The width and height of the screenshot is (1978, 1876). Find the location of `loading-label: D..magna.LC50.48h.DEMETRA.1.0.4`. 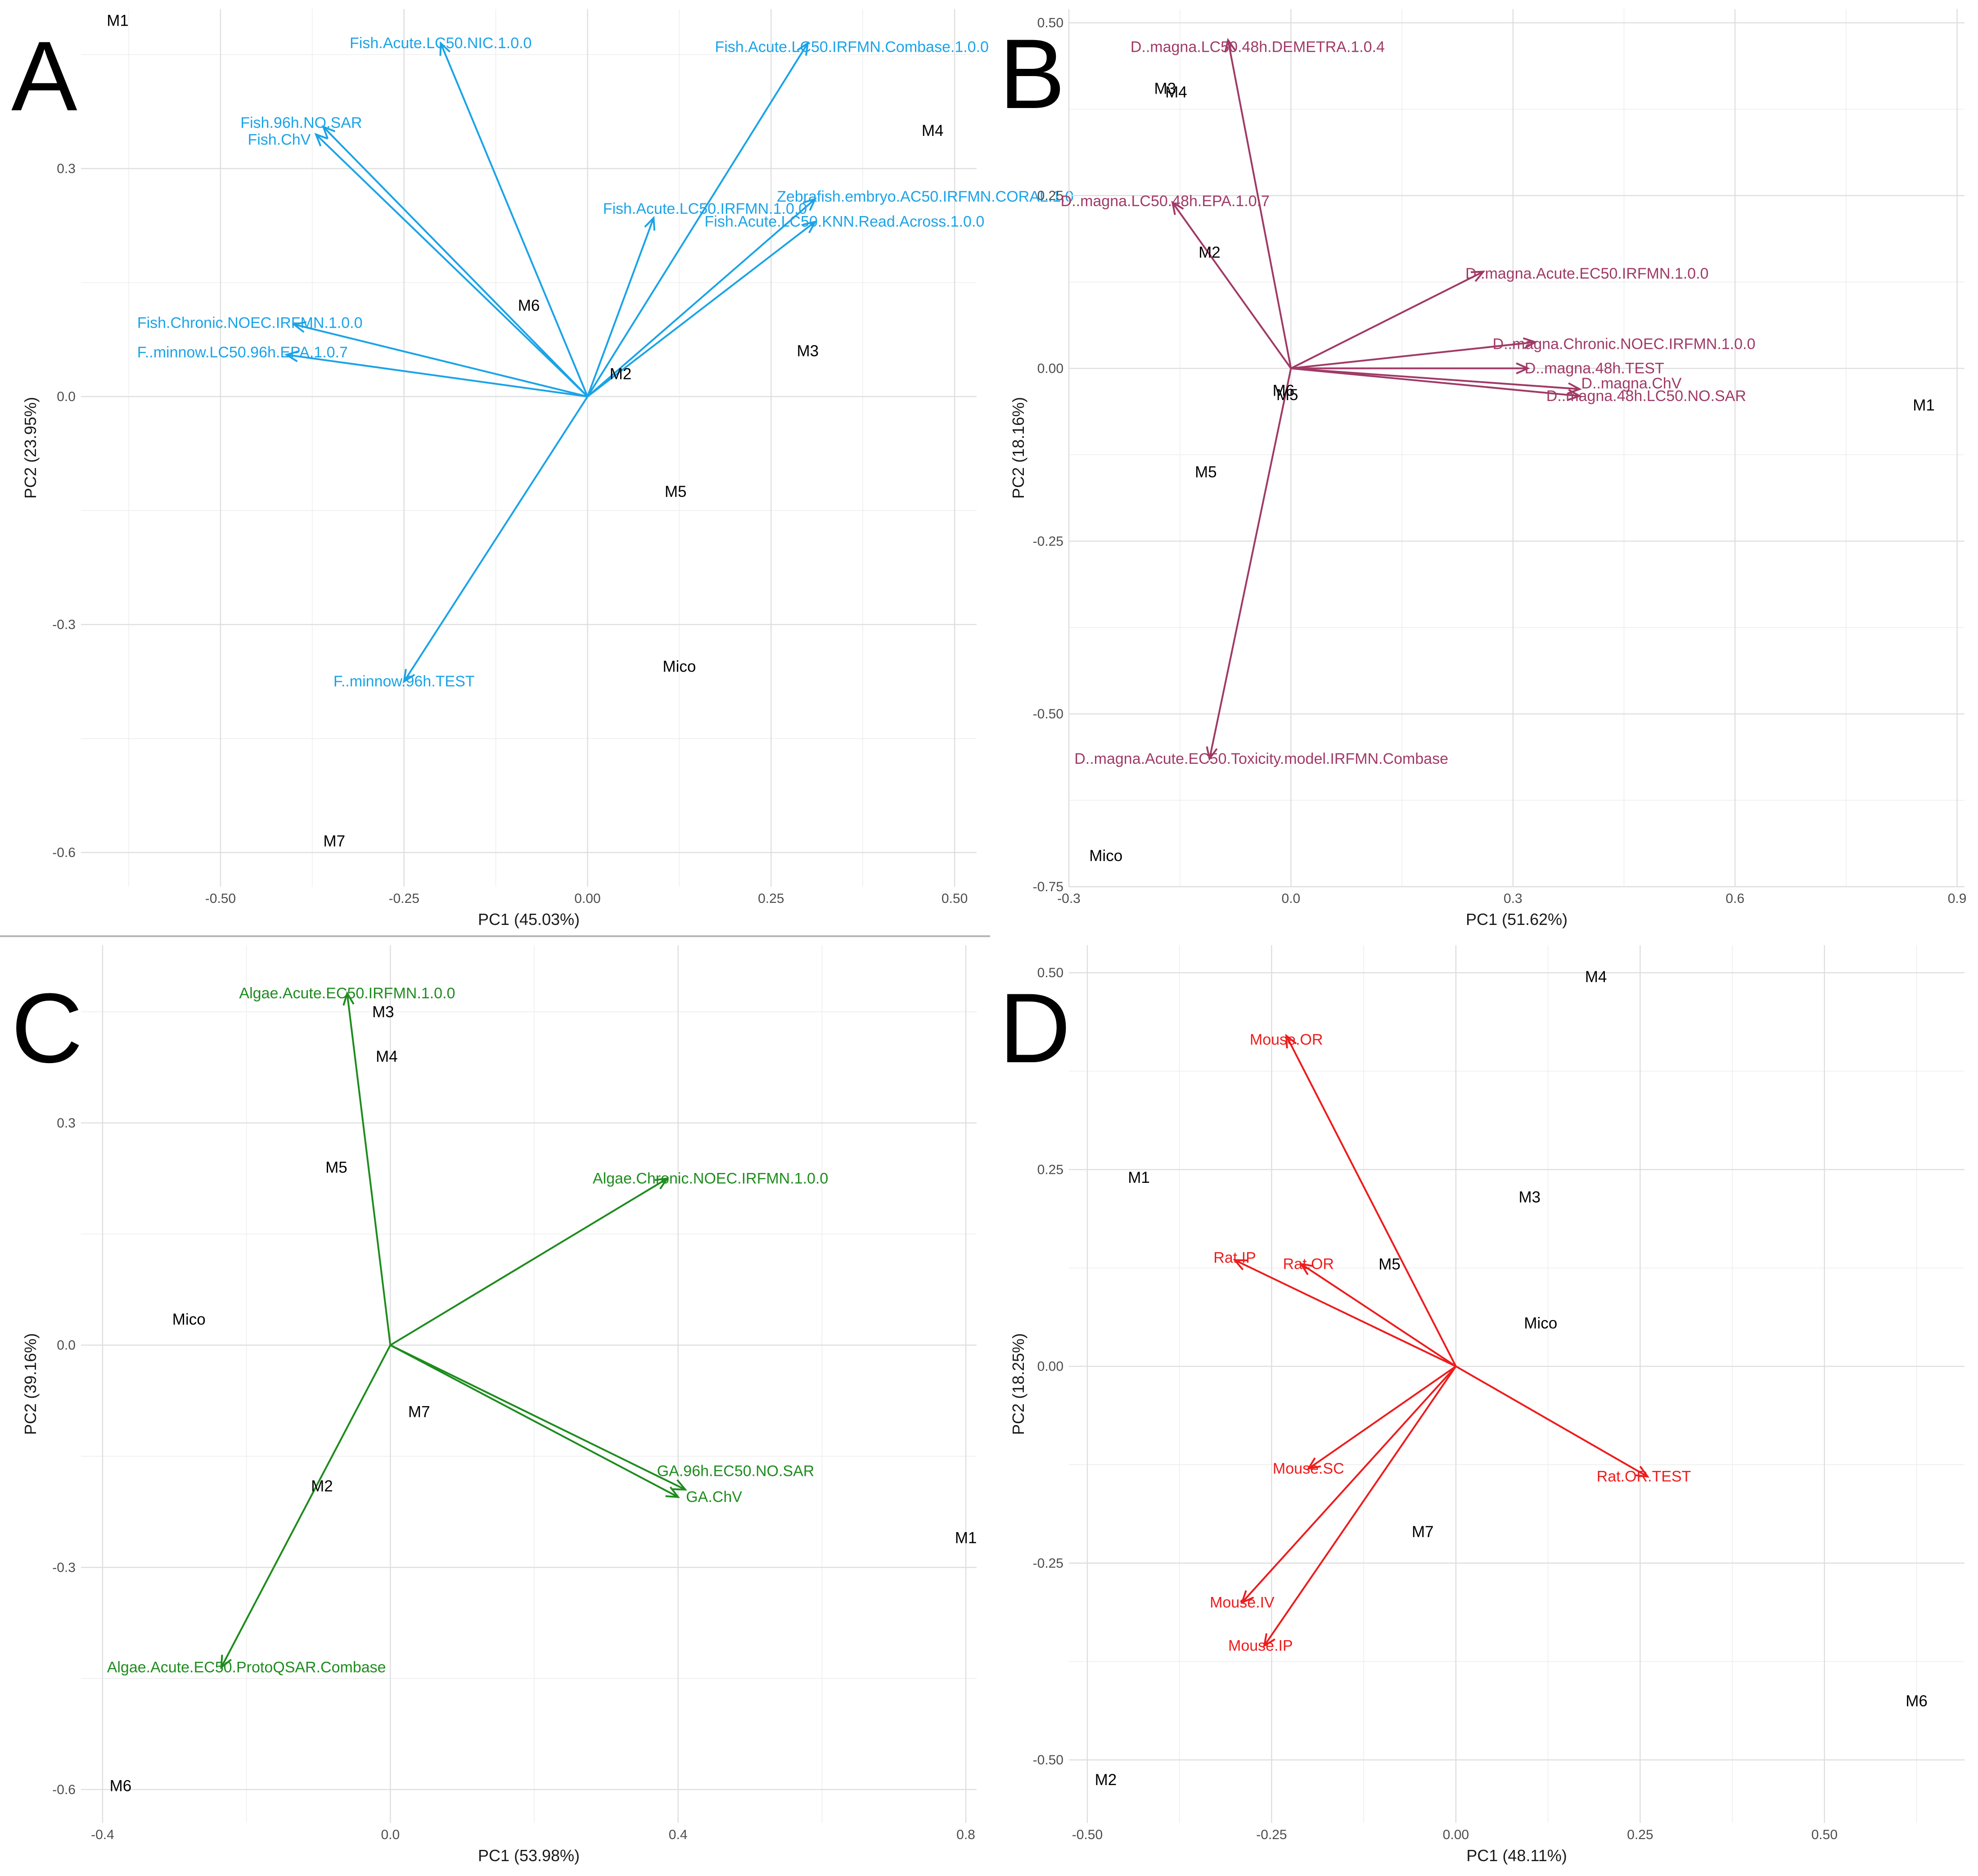

loading-label: D..magna.LC50.48h.DEMETRA.1.0.4 is located at coordinates (1258, 46).